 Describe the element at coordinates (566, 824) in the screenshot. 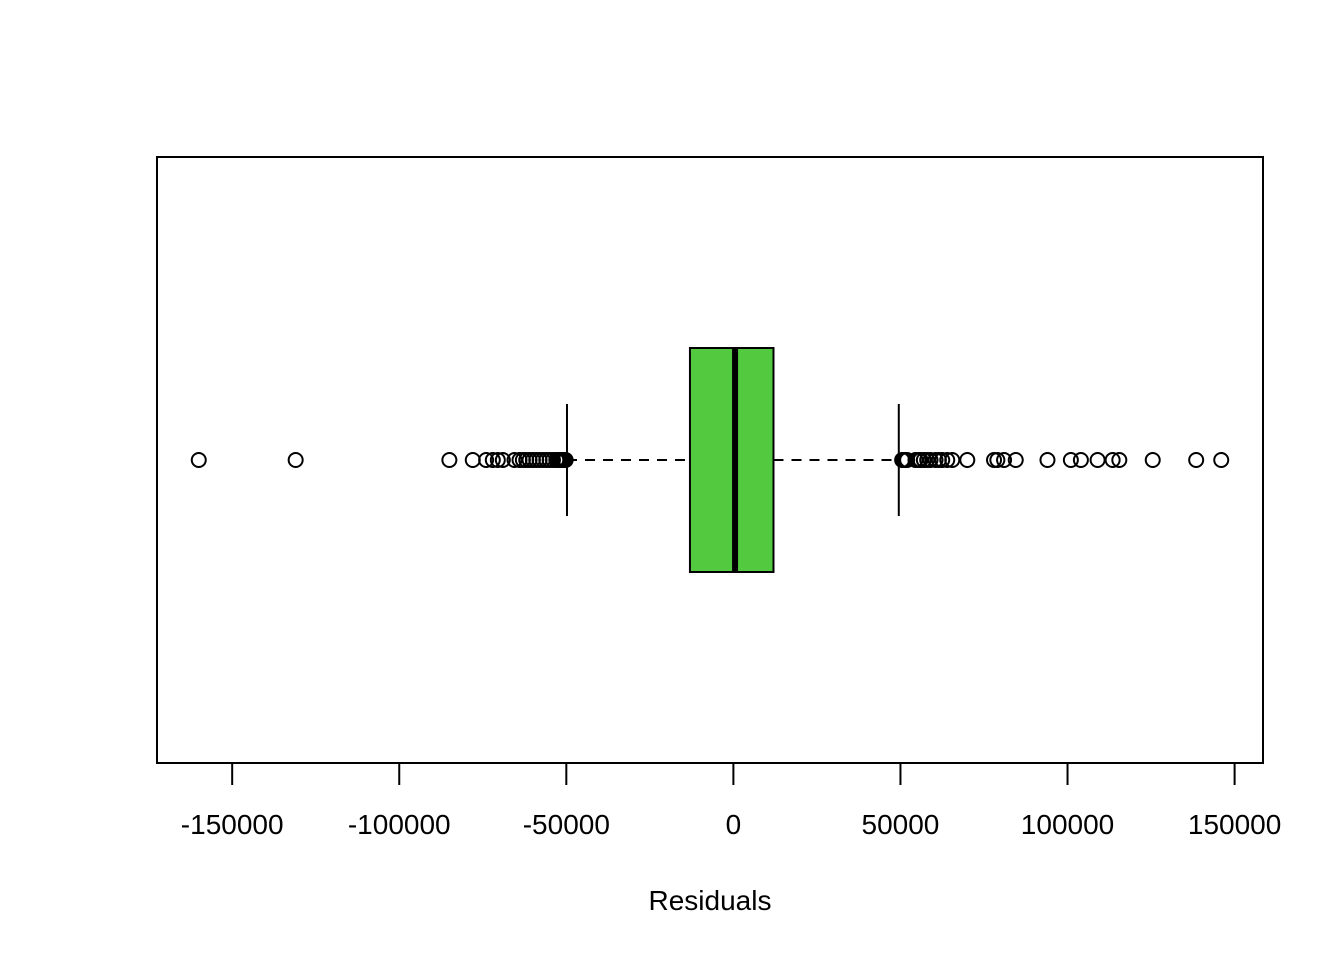

I see `x-tick-label: -50000` at that location.